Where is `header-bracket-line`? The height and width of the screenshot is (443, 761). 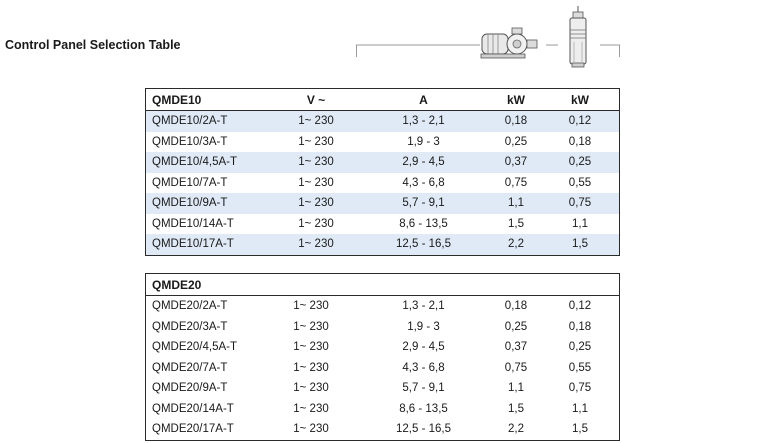
header-bracket-line is located at coordinates (488, 50).